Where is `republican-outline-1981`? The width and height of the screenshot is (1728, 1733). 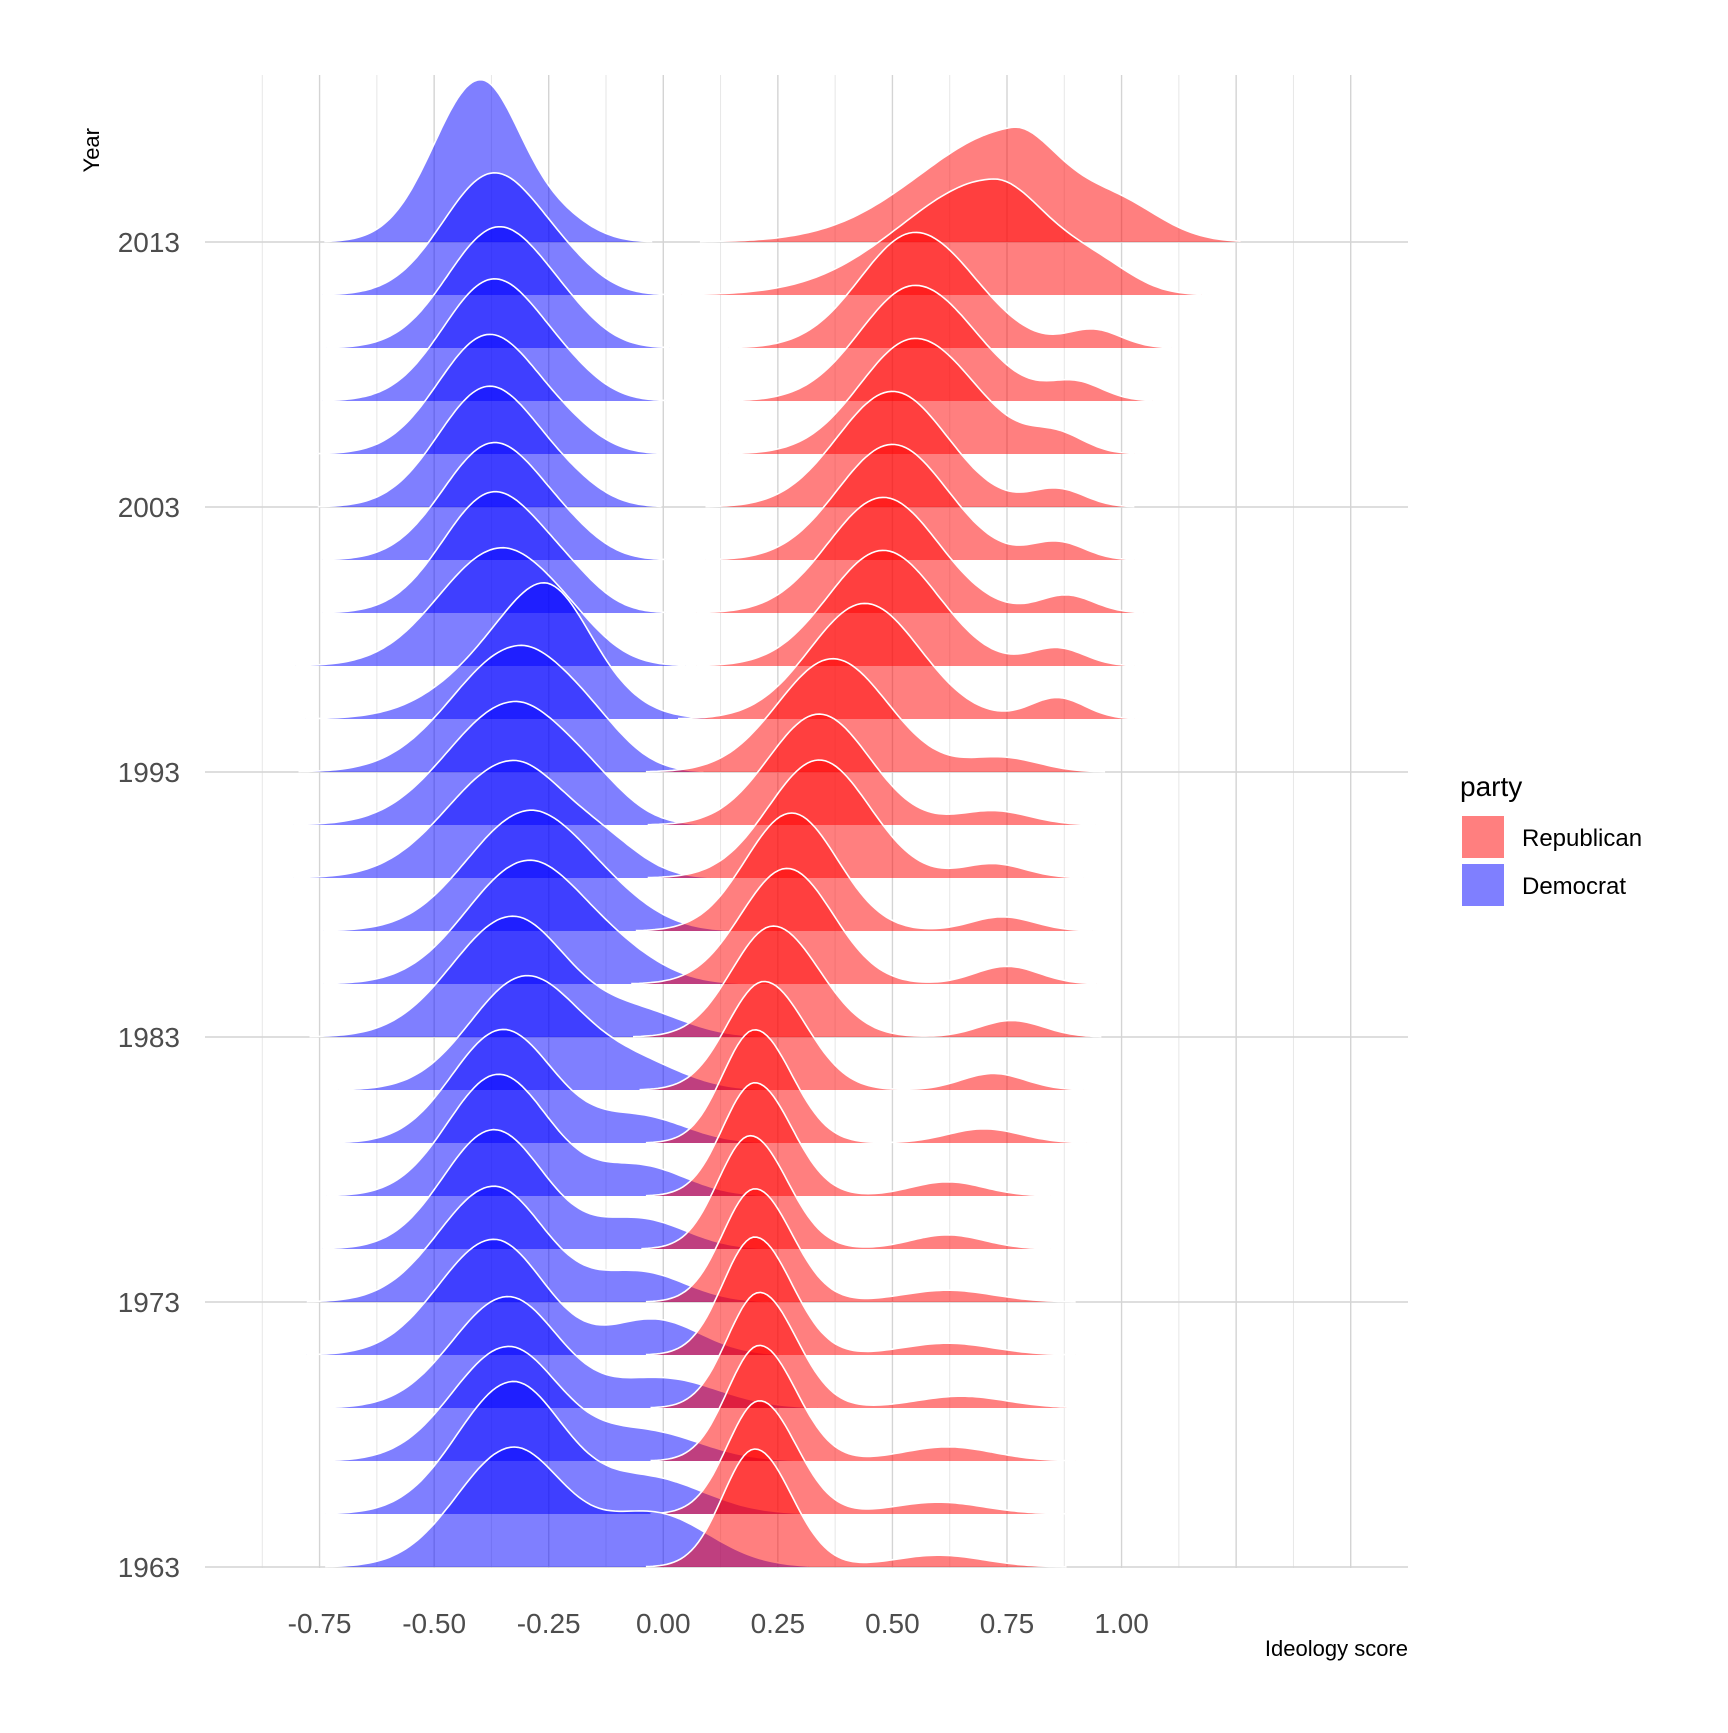
republican-outline-1981 is located at coordinates (861, 1035).